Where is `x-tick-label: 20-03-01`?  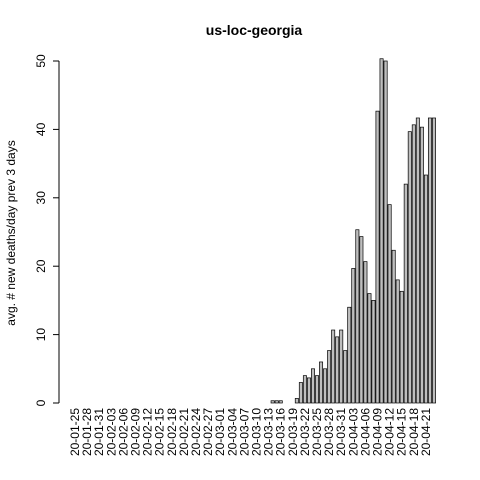
x-tick-label: 20-03-01 is located at coordinates (220, 432).